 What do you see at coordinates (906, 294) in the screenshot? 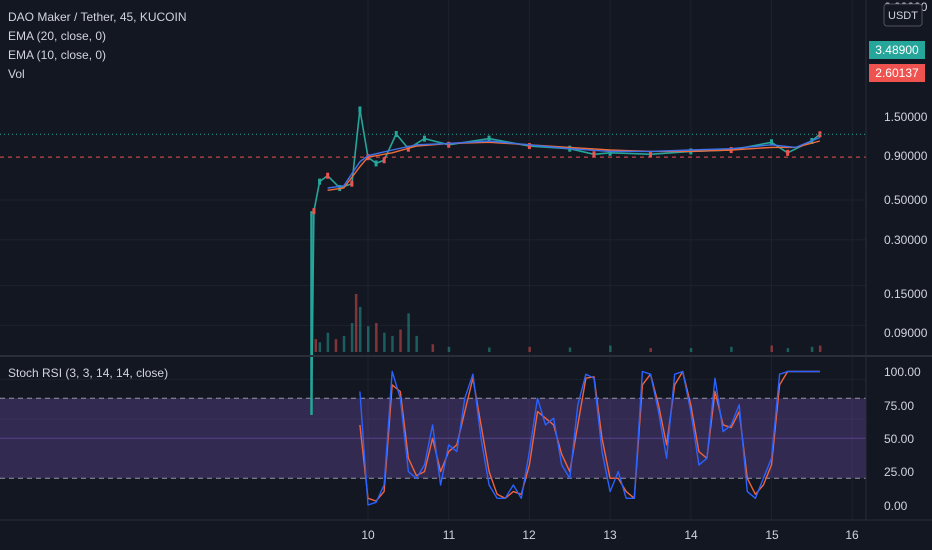
I see `price-axis-label: 0.15000` at bounding box center [906, 294].